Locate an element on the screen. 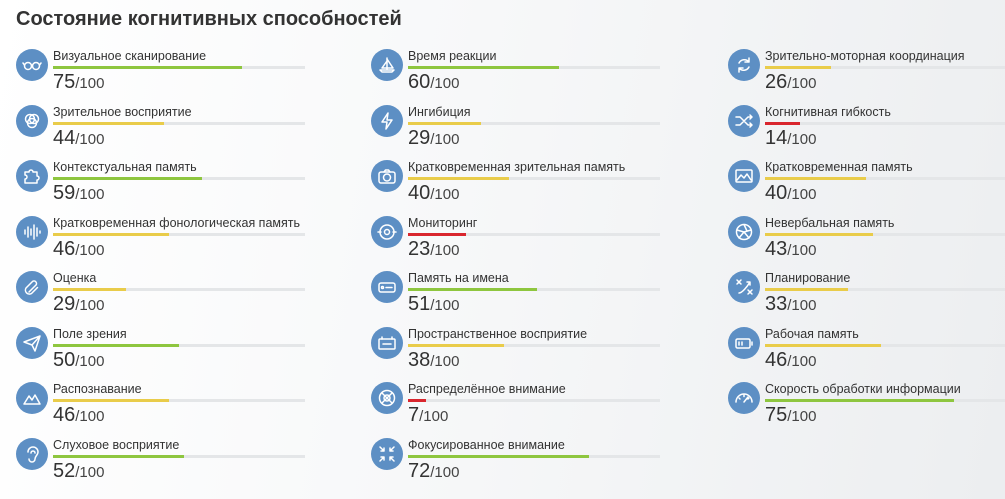 The image size is (1005, 499). ability-name: Распределённое внимание is located at coordinates (487, 389).